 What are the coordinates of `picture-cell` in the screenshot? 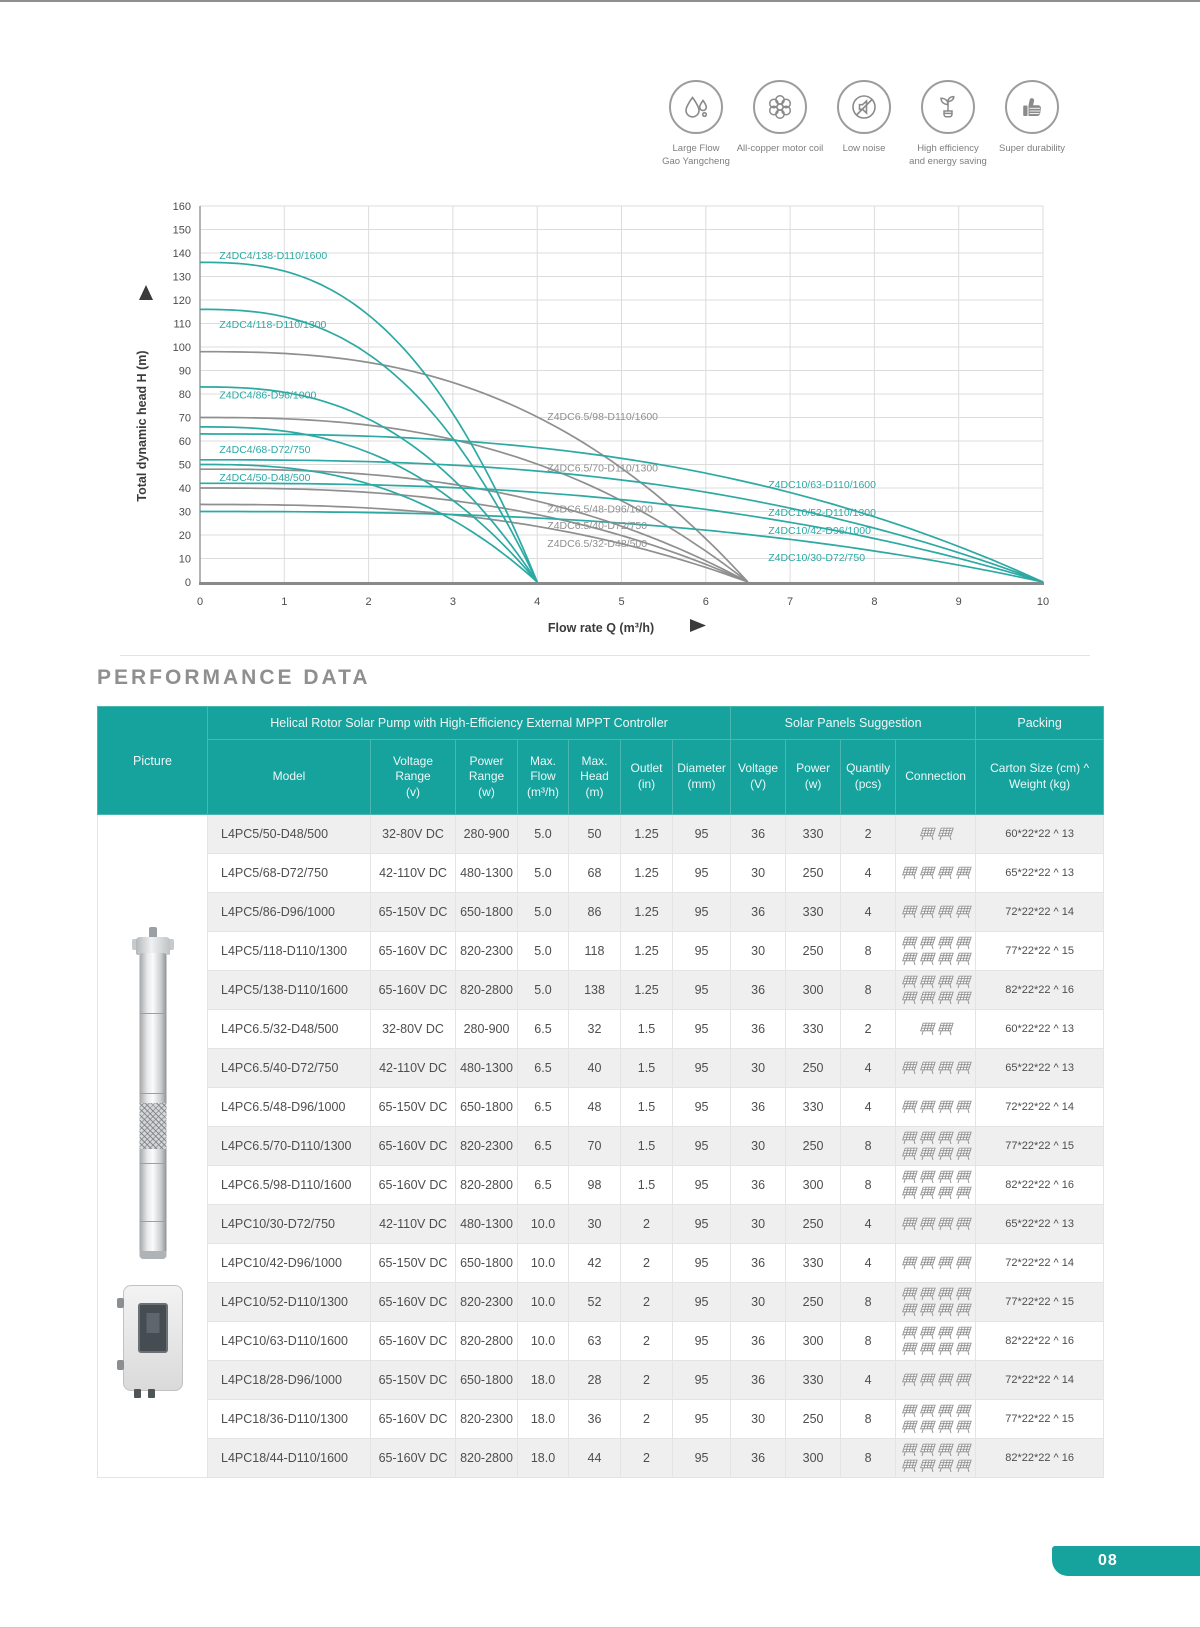 It's located at (152, 1146).